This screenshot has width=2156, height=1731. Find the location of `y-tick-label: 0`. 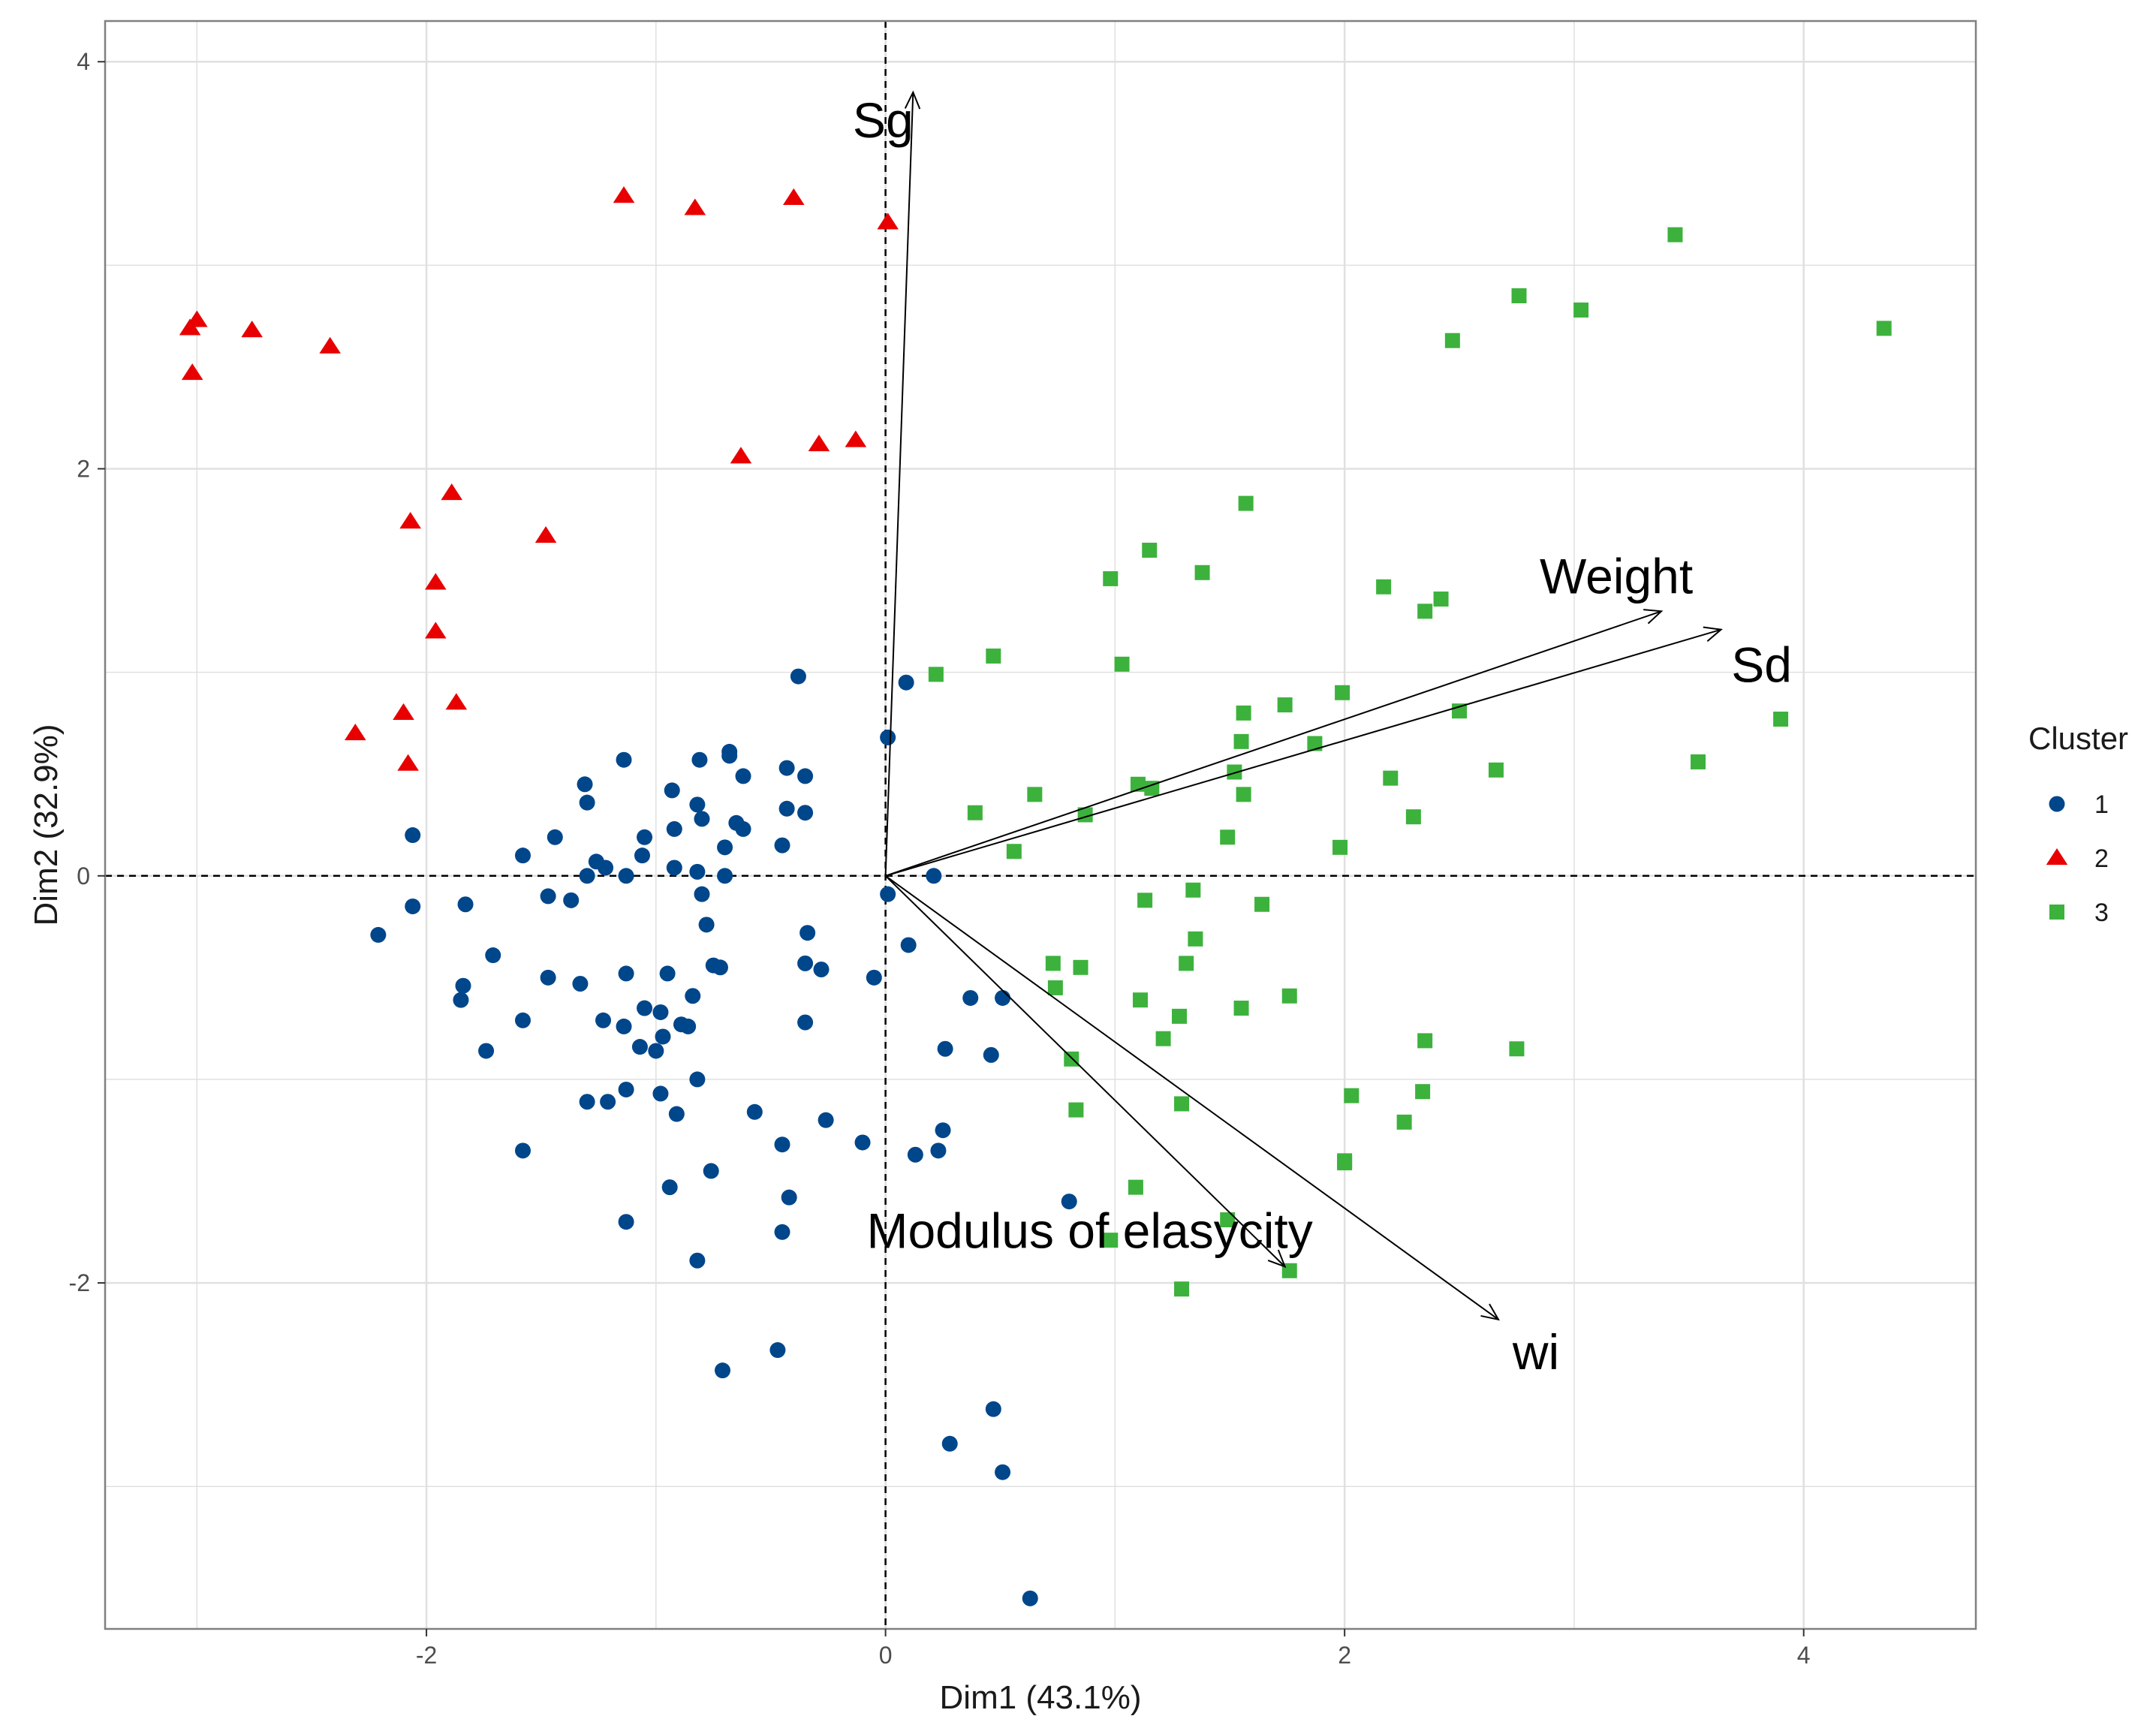

y-tick-label: 0 is located at coordinates (83, 876).